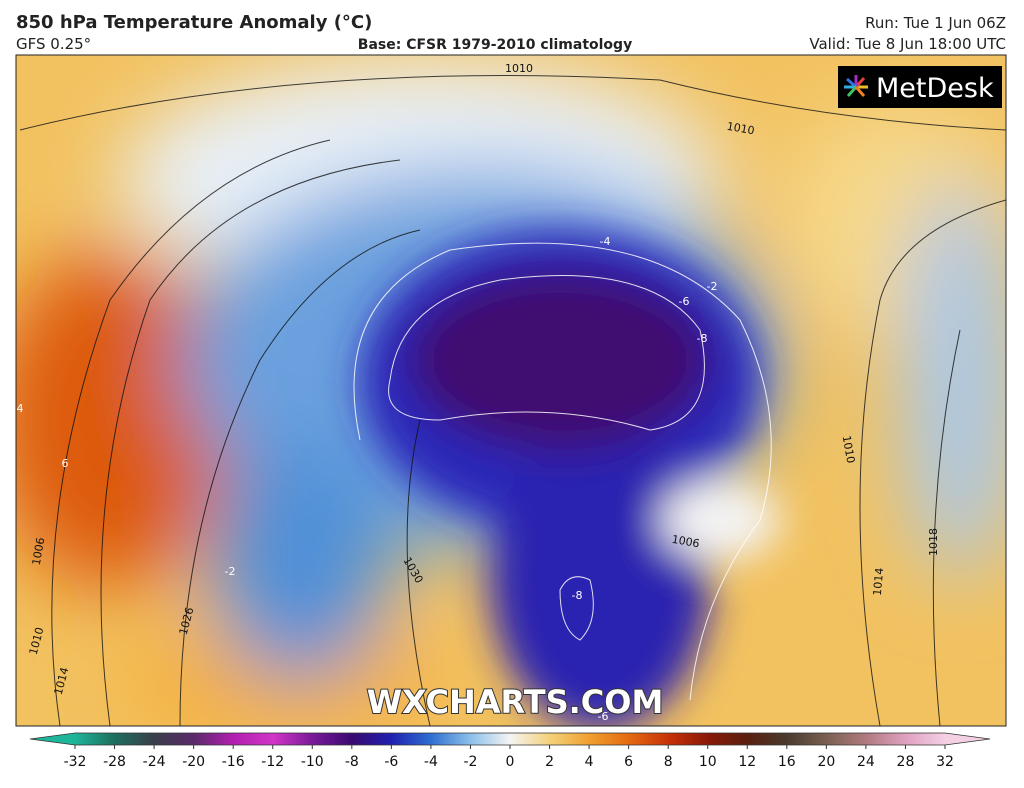 The width and height of the screenshot is (1024, 788). I want to click on colorbar-tick-label: 6, so click(628, 762).